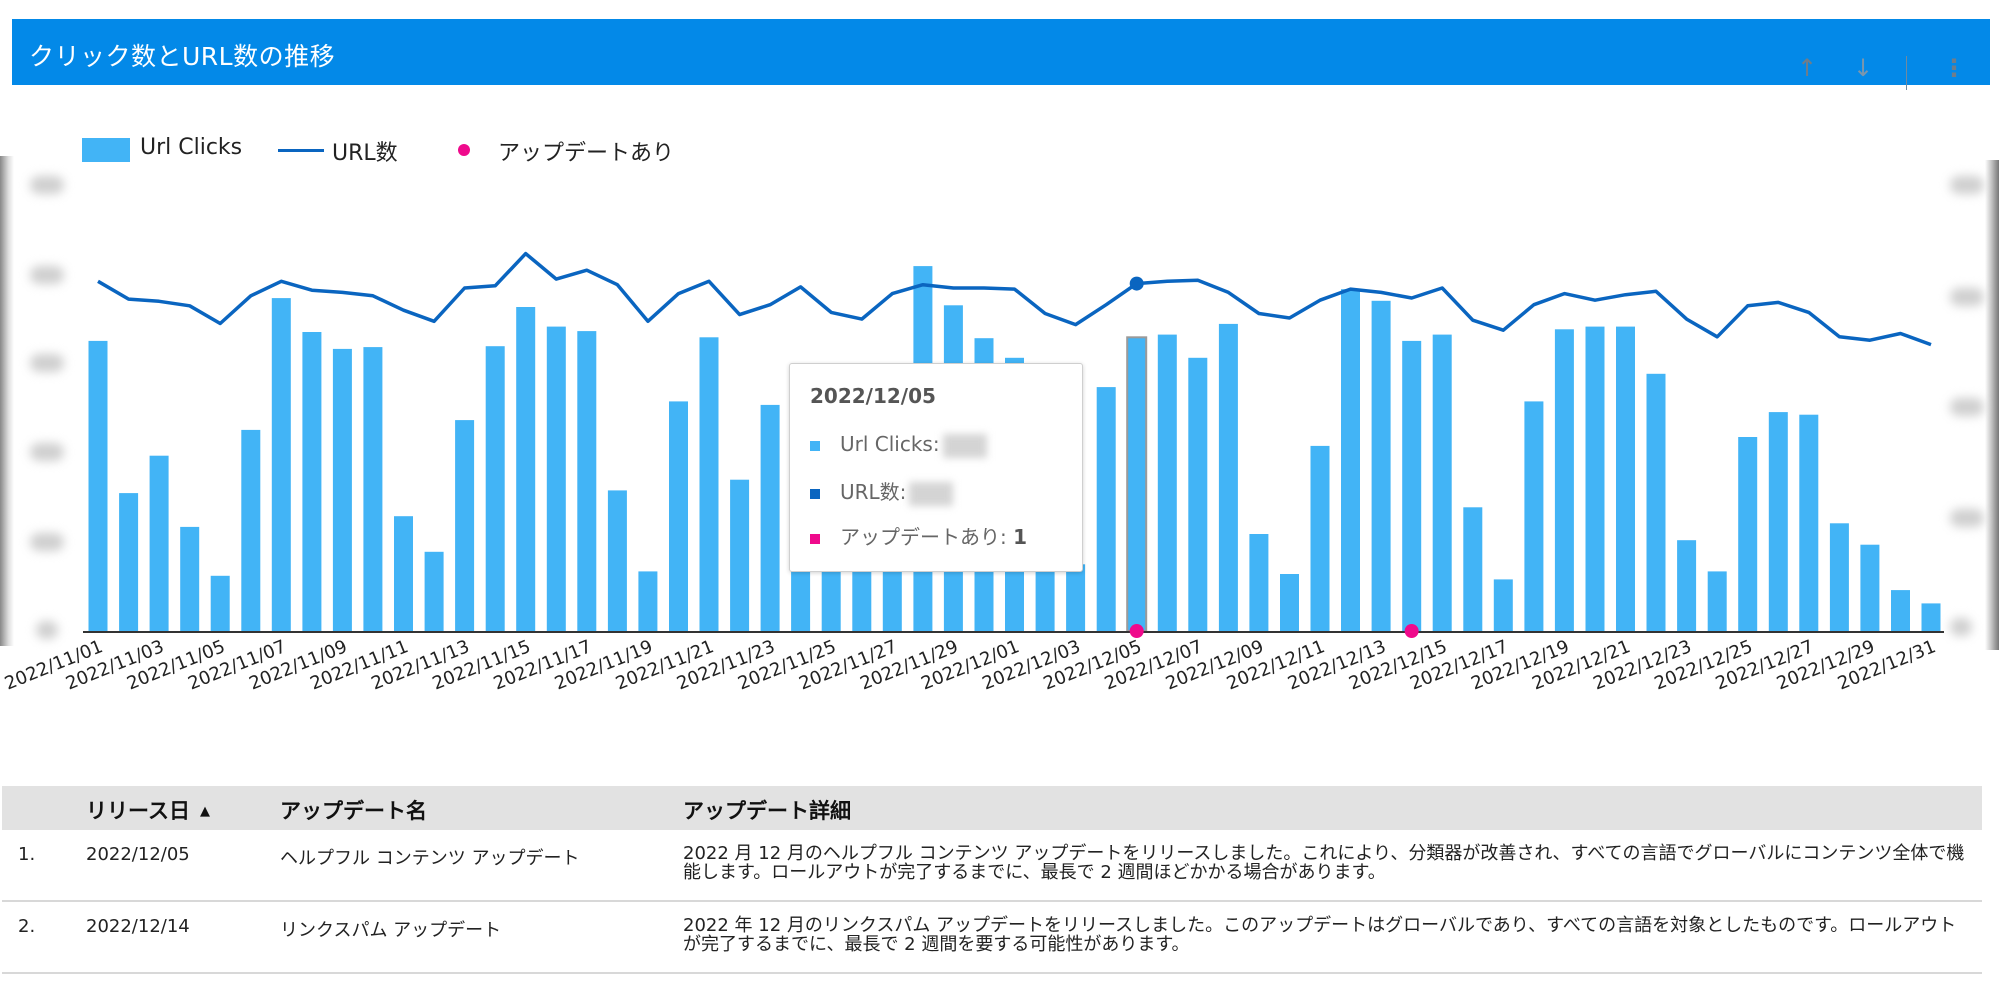  What do you see at coordinates (936, 467) in the screenshot?
I see `chart-tooltip: 2022/12/05 Url Clicks: URL数: アップデートあり: 1` at bounding box center [936, 467].